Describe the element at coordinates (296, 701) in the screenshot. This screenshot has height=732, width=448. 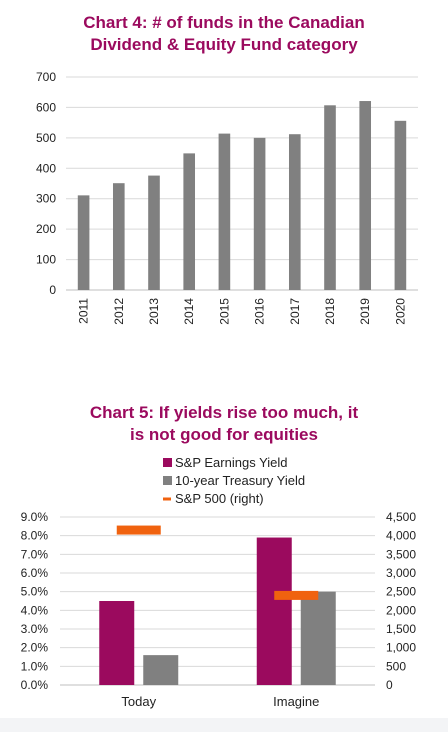
I see `chart5-x-tick-label: Imagine` at that location.